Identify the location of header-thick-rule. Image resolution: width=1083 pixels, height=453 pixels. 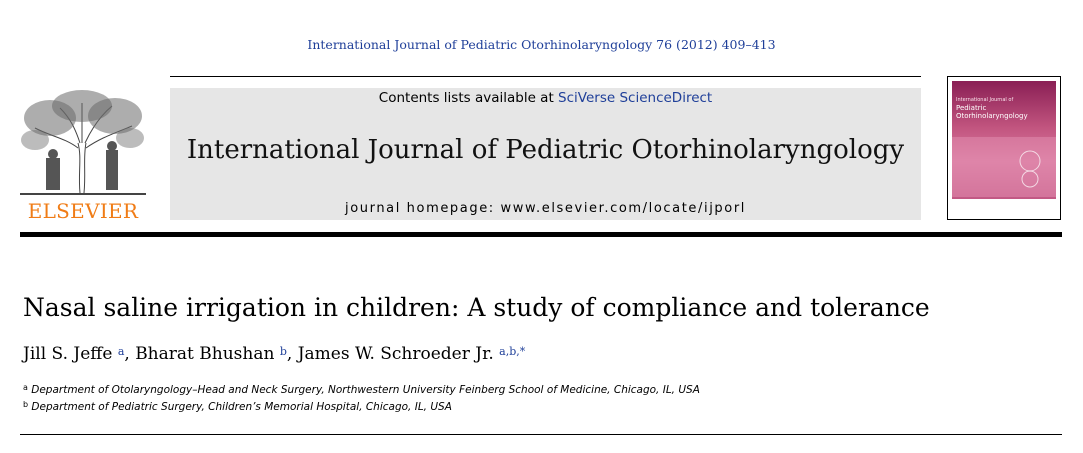
(541, 234).